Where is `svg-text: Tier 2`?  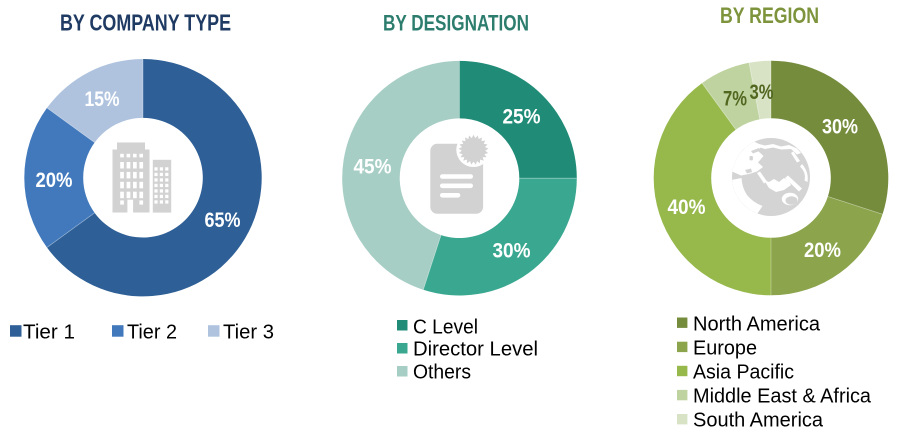 svg-text: Tier 2 is located at coordinates (152, 333).